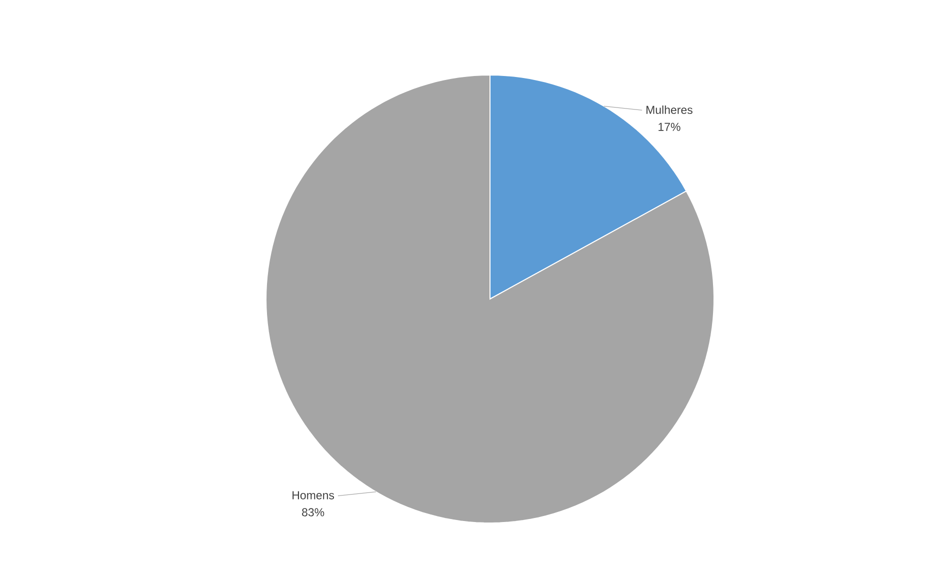 The image size is (950, 574). What do you see at coordinates (669, 126) in the screenshot?
I see `data-label: 17%` at bounding box center [669, 126].